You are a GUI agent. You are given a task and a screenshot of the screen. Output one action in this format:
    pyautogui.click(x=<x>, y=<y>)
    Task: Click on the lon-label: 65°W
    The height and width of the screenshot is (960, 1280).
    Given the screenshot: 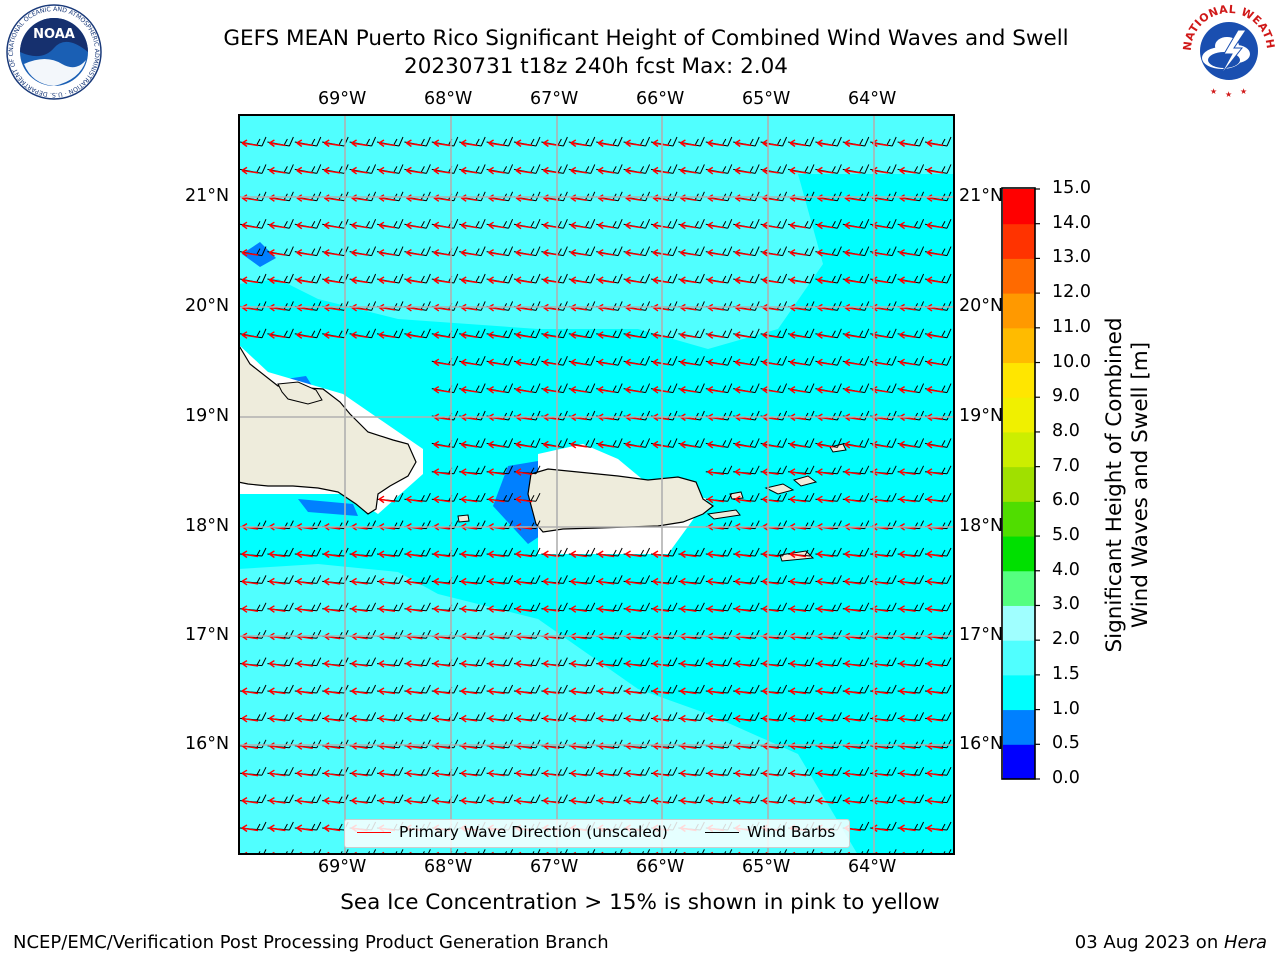 What is the action you would take?
    pyautogui.click(x=766, y=867)
    